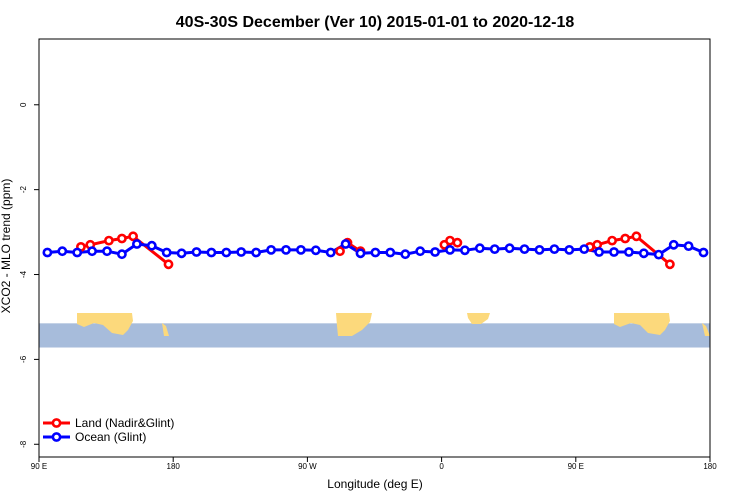  I want to click on map-ocean, so click(374, 335).